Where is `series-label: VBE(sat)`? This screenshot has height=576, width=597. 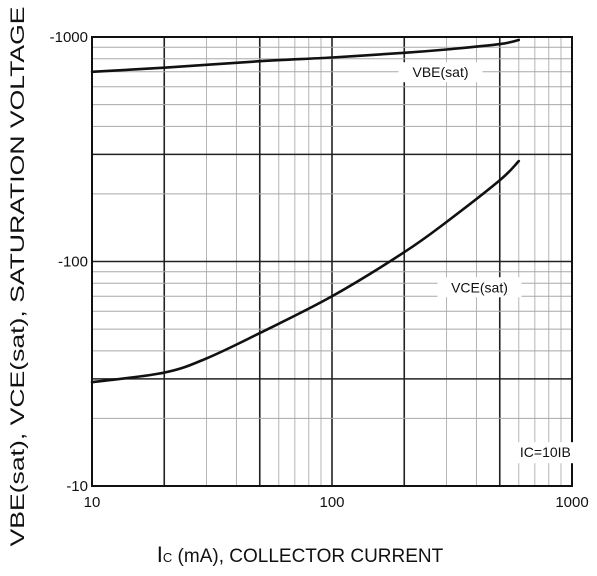 series-label: VBE(sat) is located at coordinates (441, 72).